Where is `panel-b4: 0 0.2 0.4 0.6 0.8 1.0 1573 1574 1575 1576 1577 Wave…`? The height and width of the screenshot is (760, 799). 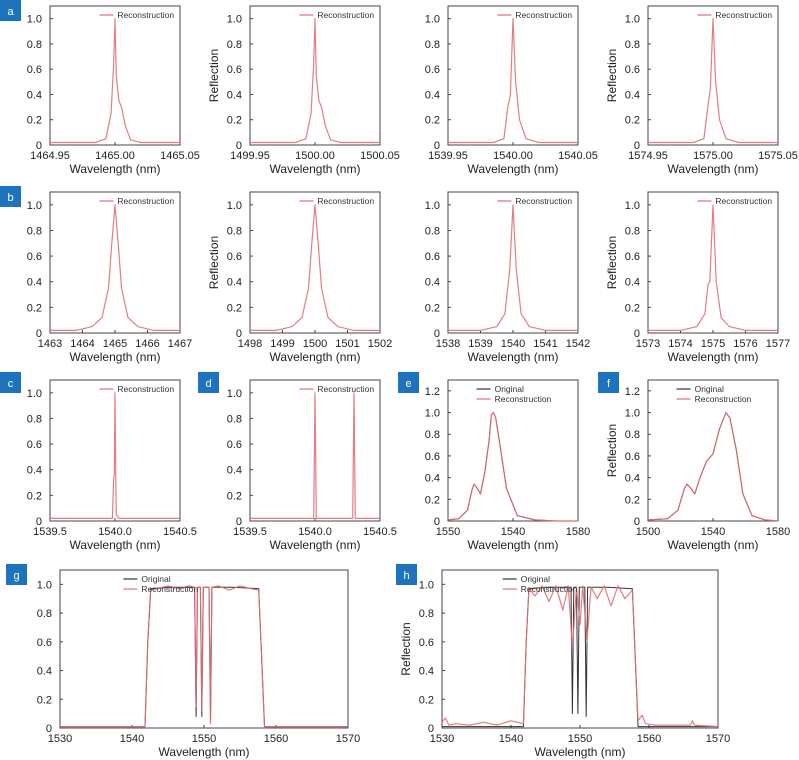
panel-b4: 0 0.2 0.4 0.6 0.8 1.0 1573 1574 1575 1576 1577 Wave… is located at coordinates (697, 277).